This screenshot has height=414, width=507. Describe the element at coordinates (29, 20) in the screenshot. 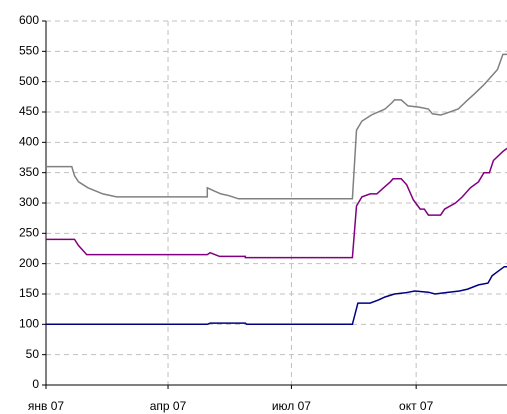

I see `y-tick-label: 600` at that location.